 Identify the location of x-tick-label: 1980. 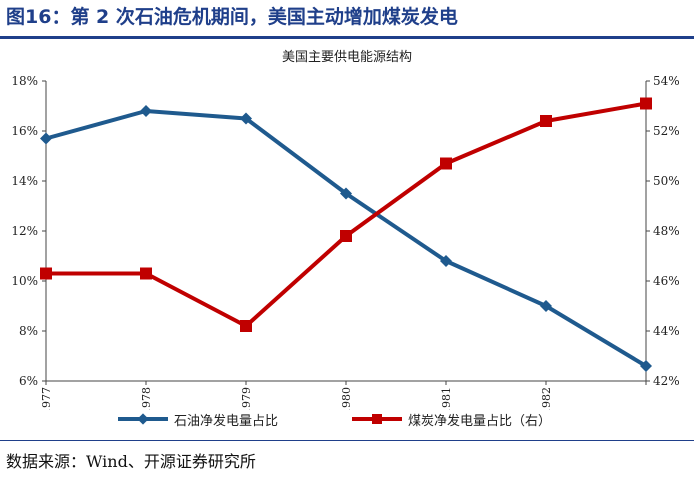
(346, 398).